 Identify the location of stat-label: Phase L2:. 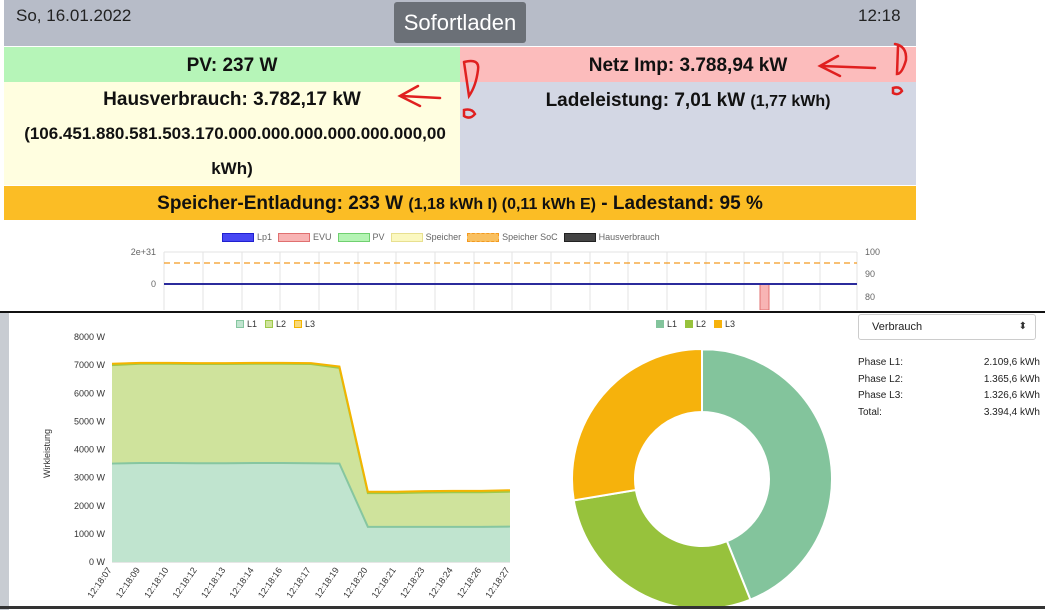
(881, 379).